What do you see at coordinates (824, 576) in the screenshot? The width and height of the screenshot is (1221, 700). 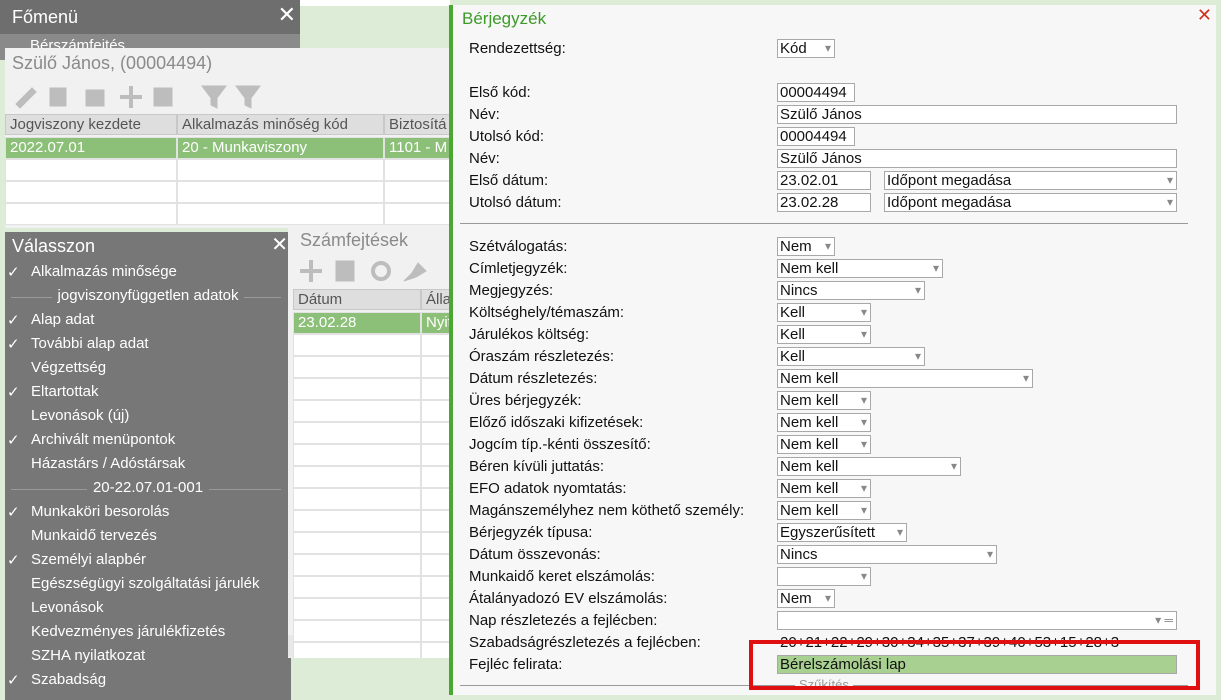 I see `dropdown: ▾` at bounding box center [824, 576].